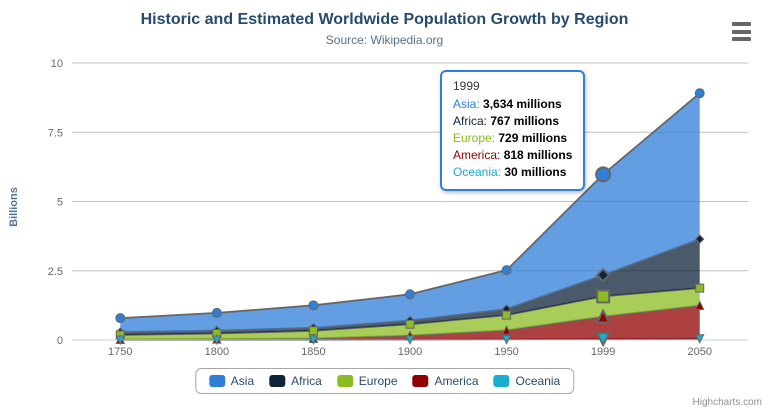 This screenshot has height=416, width=769. Describe the element at coordinates (55, 272) in the screenshot. I see `y-axis-label: 2.5` at that location.